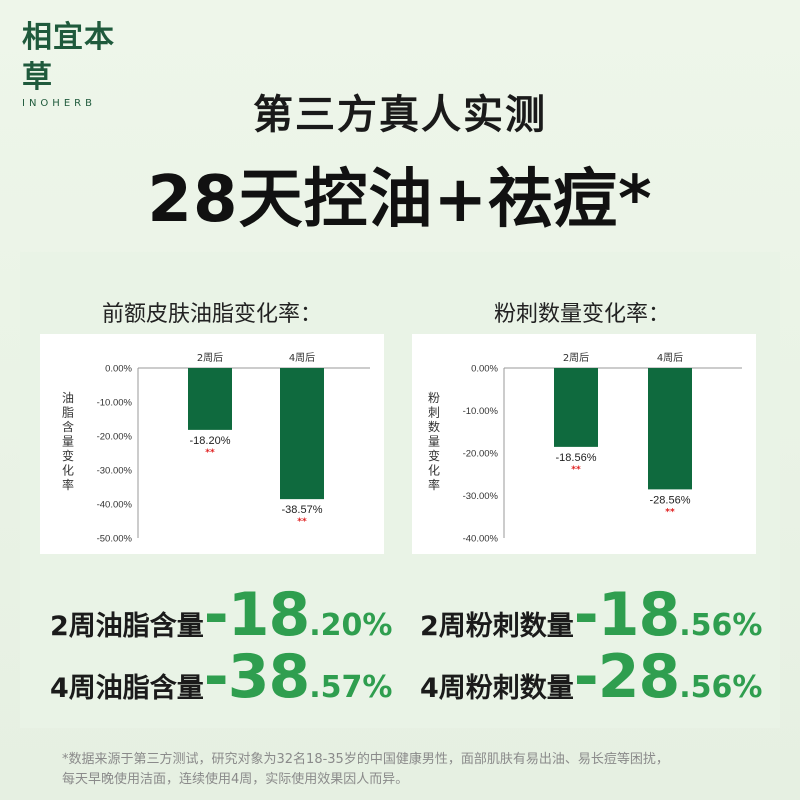  Describe the element at coordinates (68, 412) in the screenshot. I see `y-axis-label-char: 脂` at that location.